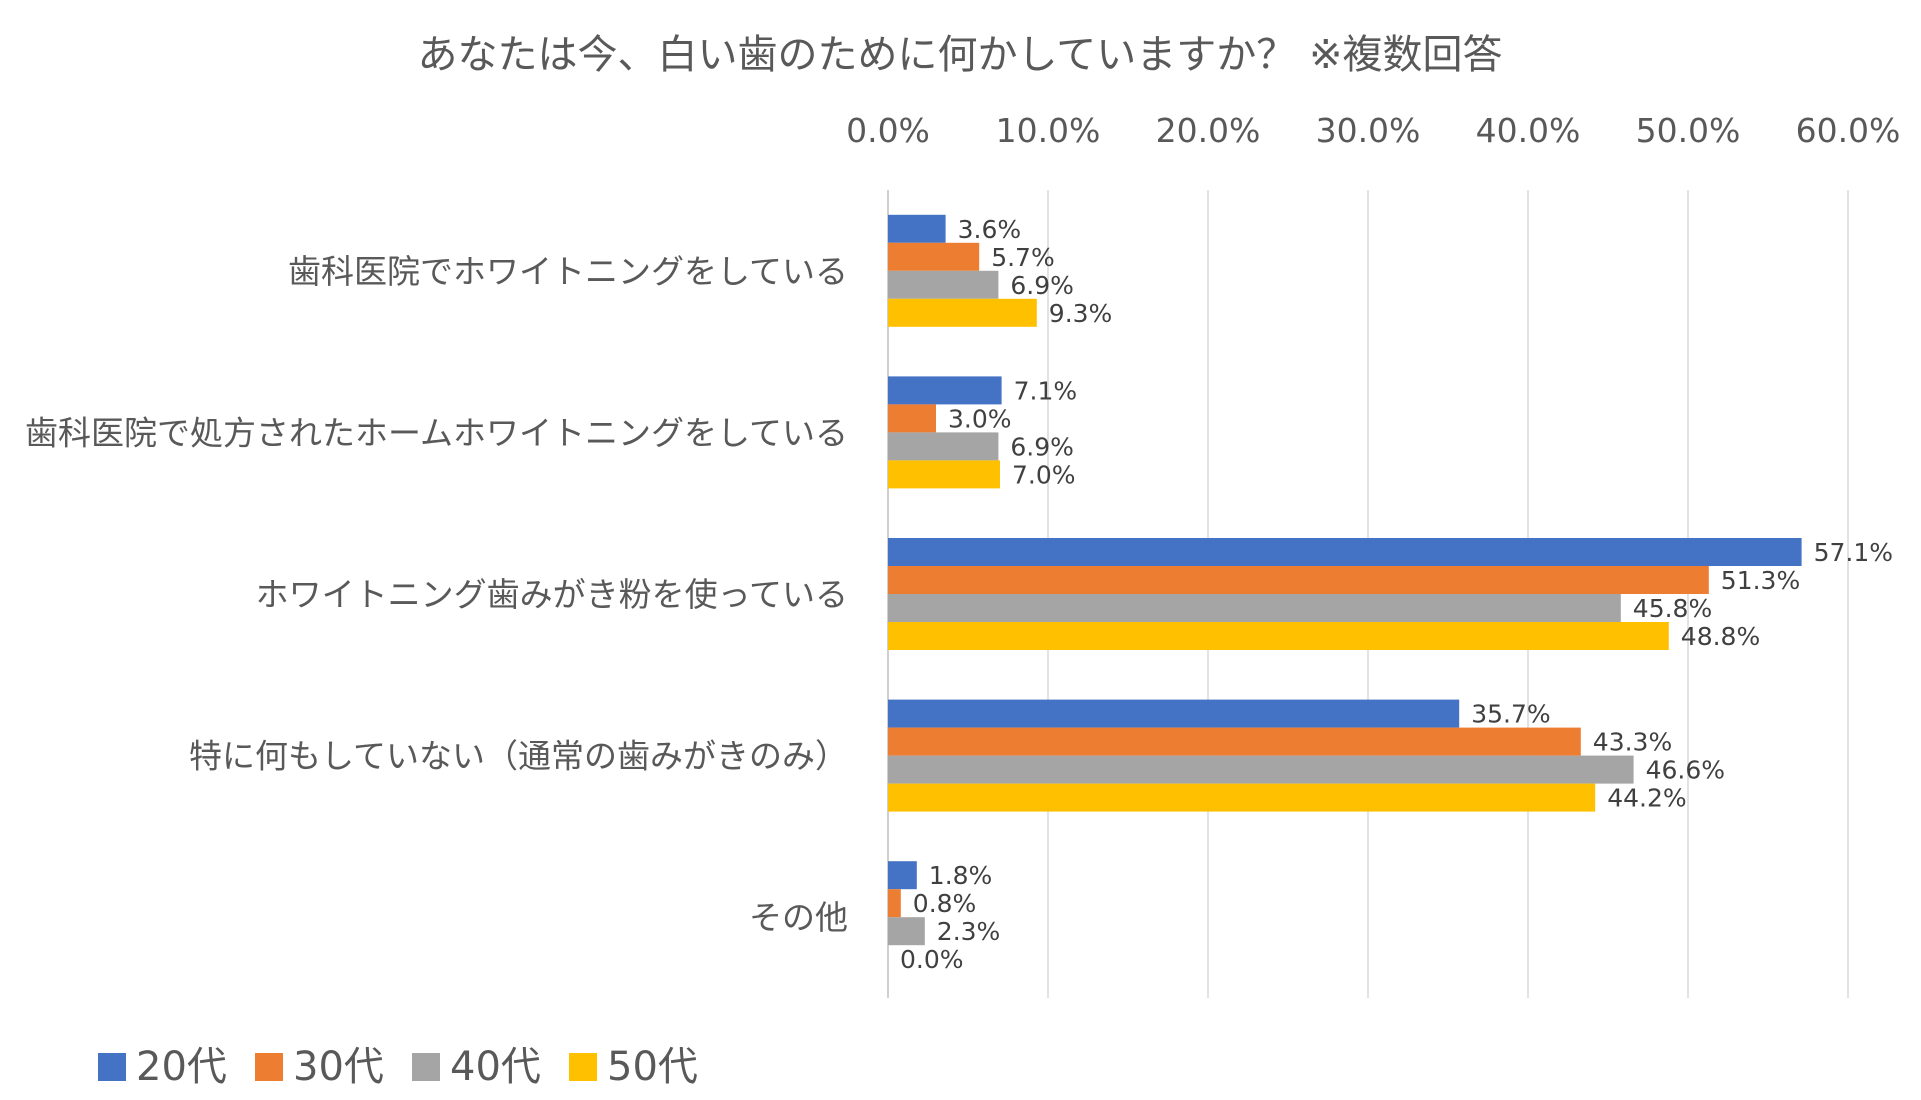 This screenshot has width=1921, height=1100. Describe the element at coordinates (932, 959) in the screenshot. I see `data-label: 0.0%` at that location.